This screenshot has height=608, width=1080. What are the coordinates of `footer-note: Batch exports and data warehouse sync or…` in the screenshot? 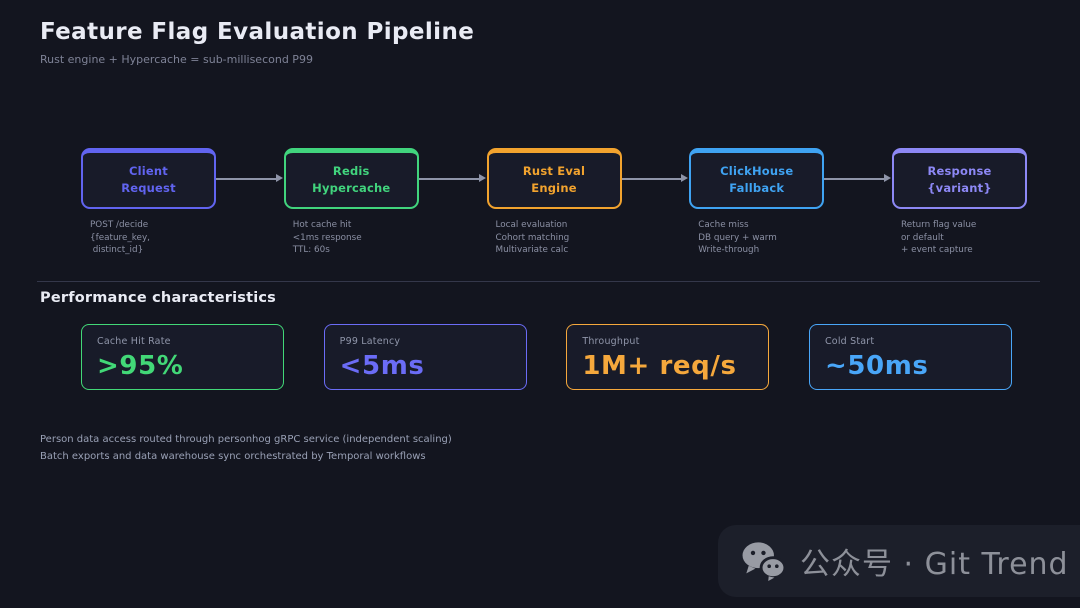 It's located at (233, 456).